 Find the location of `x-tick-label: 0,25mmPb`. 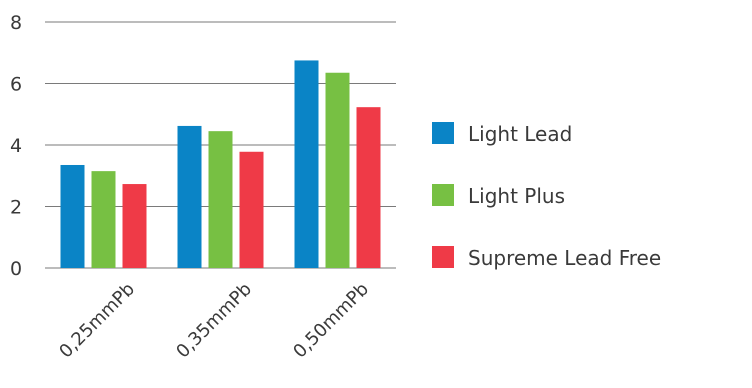

x-tick-label: 0,25mmPb is located at coordinates (97, 321).